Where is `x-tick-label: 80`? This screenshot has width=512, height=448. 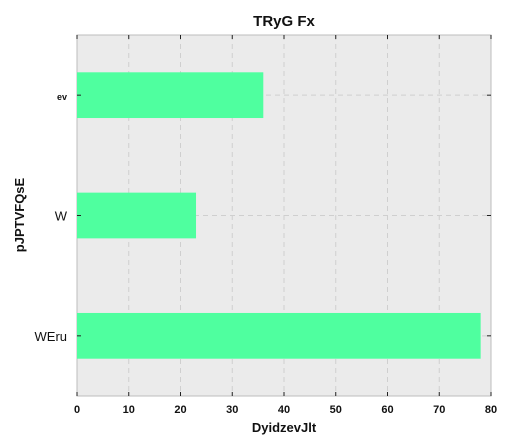 x-tick-label: 80 is located at coordinates (491, 410).